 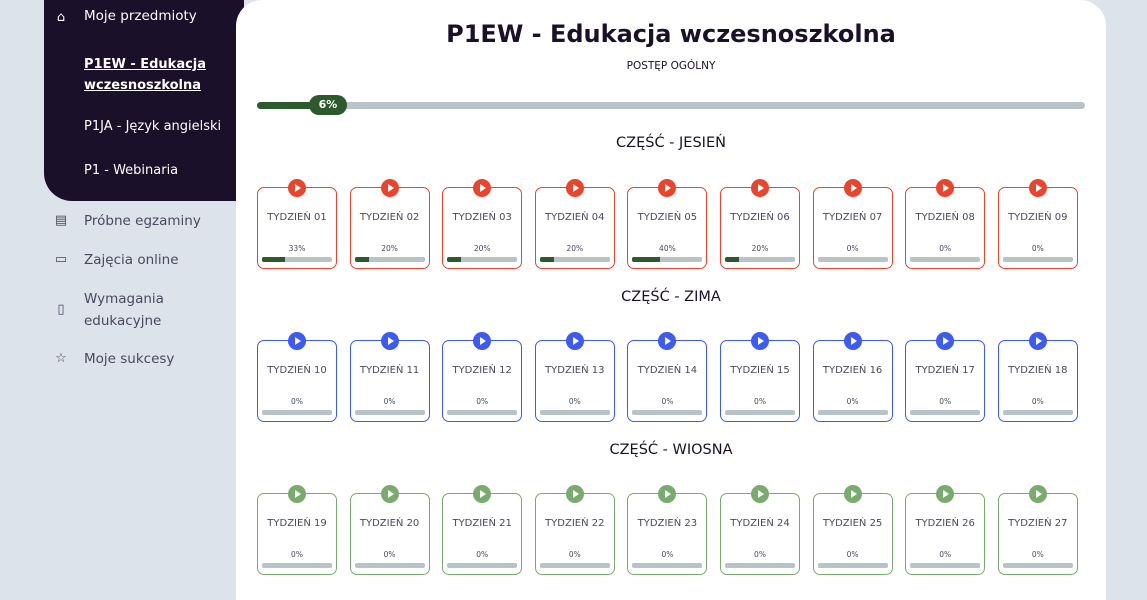 I want to click on week-label: TYDZIEŃ 08, so click(x=945, y=217).